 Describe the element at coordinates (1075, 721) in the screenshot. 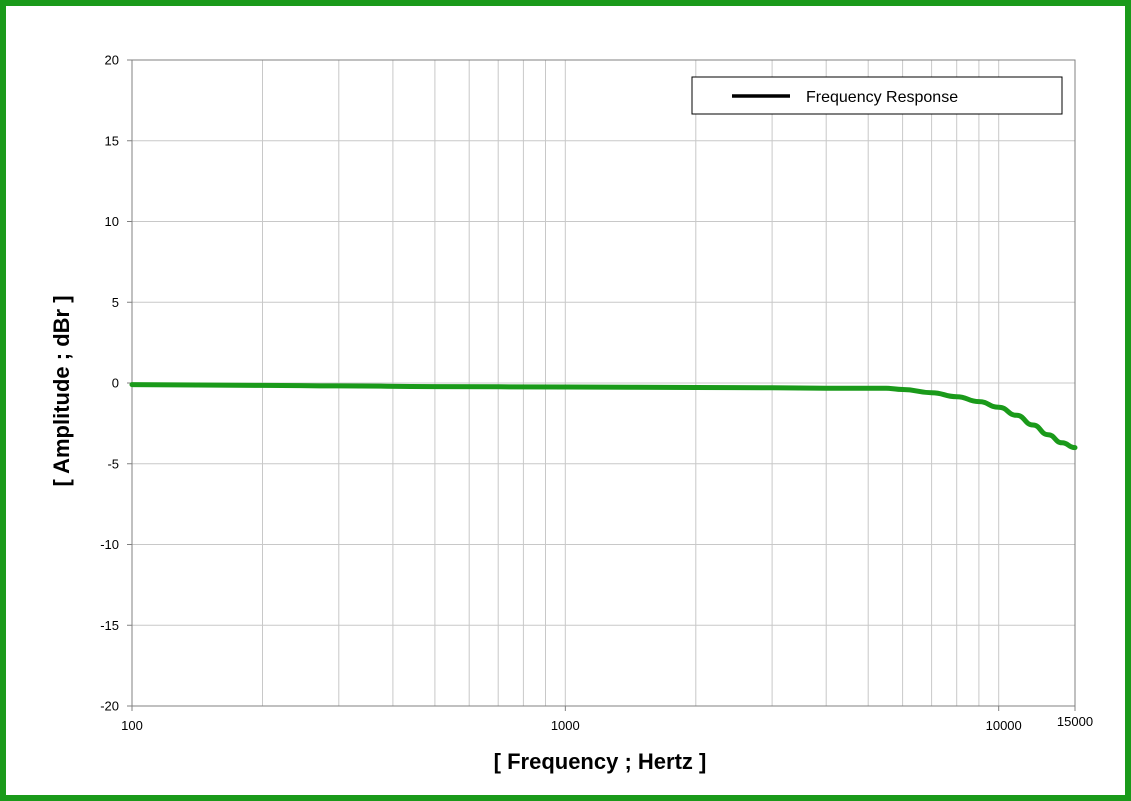

I see `x-tick-label: 15000` at that location.